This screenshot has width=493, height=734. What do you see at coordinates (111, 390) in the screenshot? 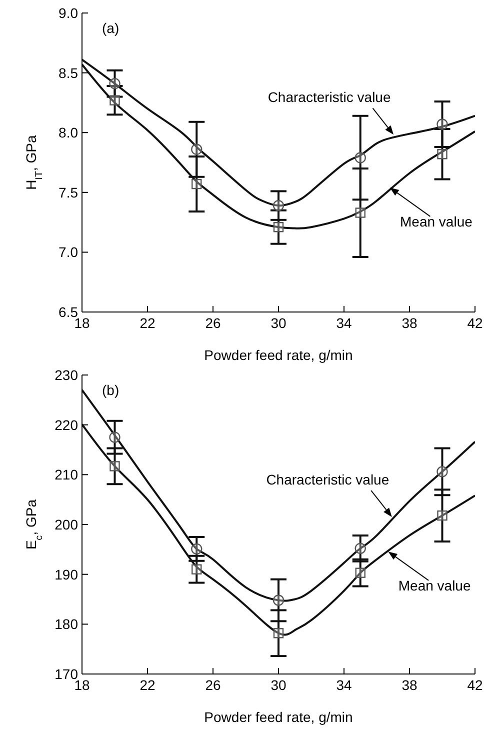
I see `annotation: (b)` at bounding box center [111, 390].